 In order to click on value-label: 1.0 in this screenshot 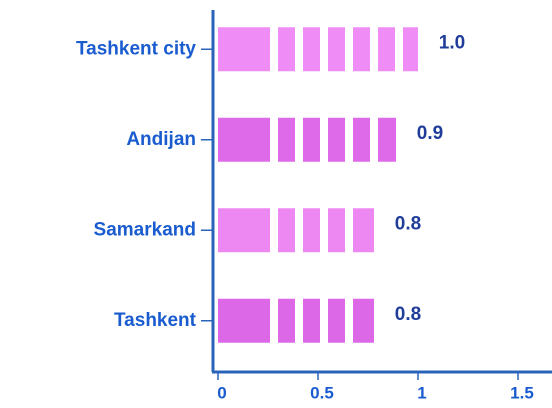, I will do `click(452, 42)`.